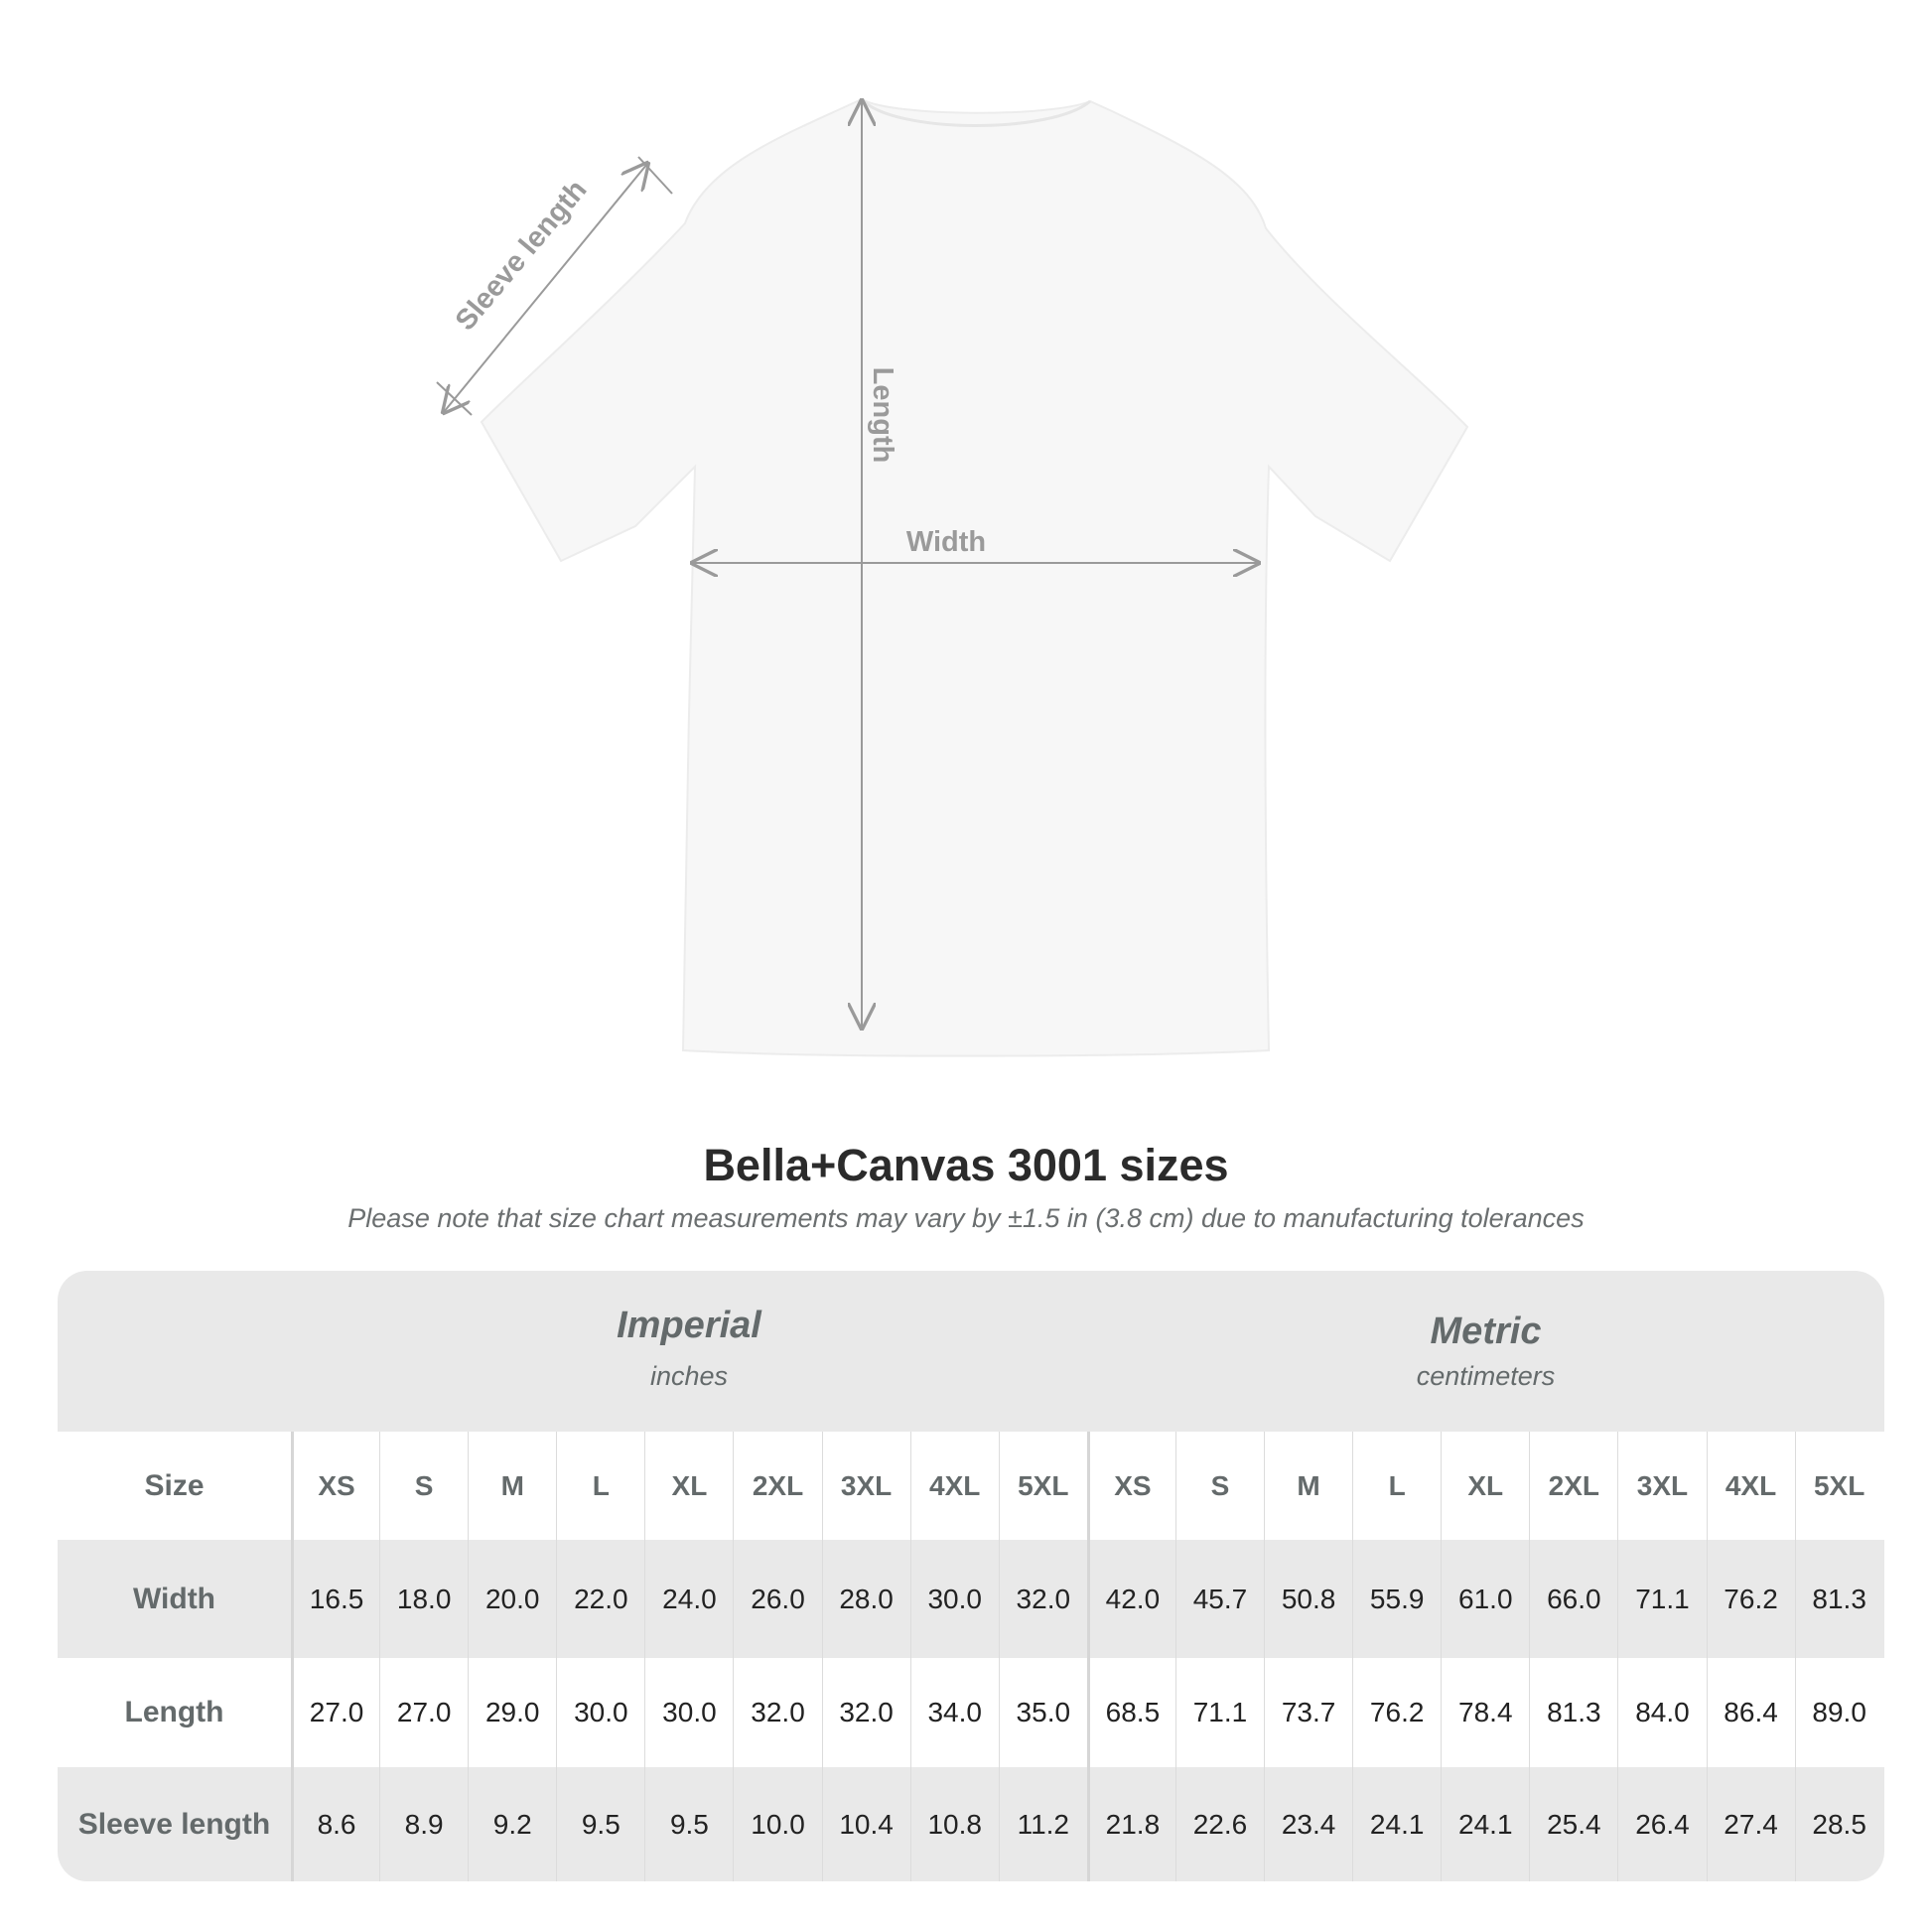 This screenshot has height=1932, width=1932. What do you see at coordinates (1486, 1376) in the screenshot?
I see `metric-unit: centimeters` at bounding box center [1486, 1376].